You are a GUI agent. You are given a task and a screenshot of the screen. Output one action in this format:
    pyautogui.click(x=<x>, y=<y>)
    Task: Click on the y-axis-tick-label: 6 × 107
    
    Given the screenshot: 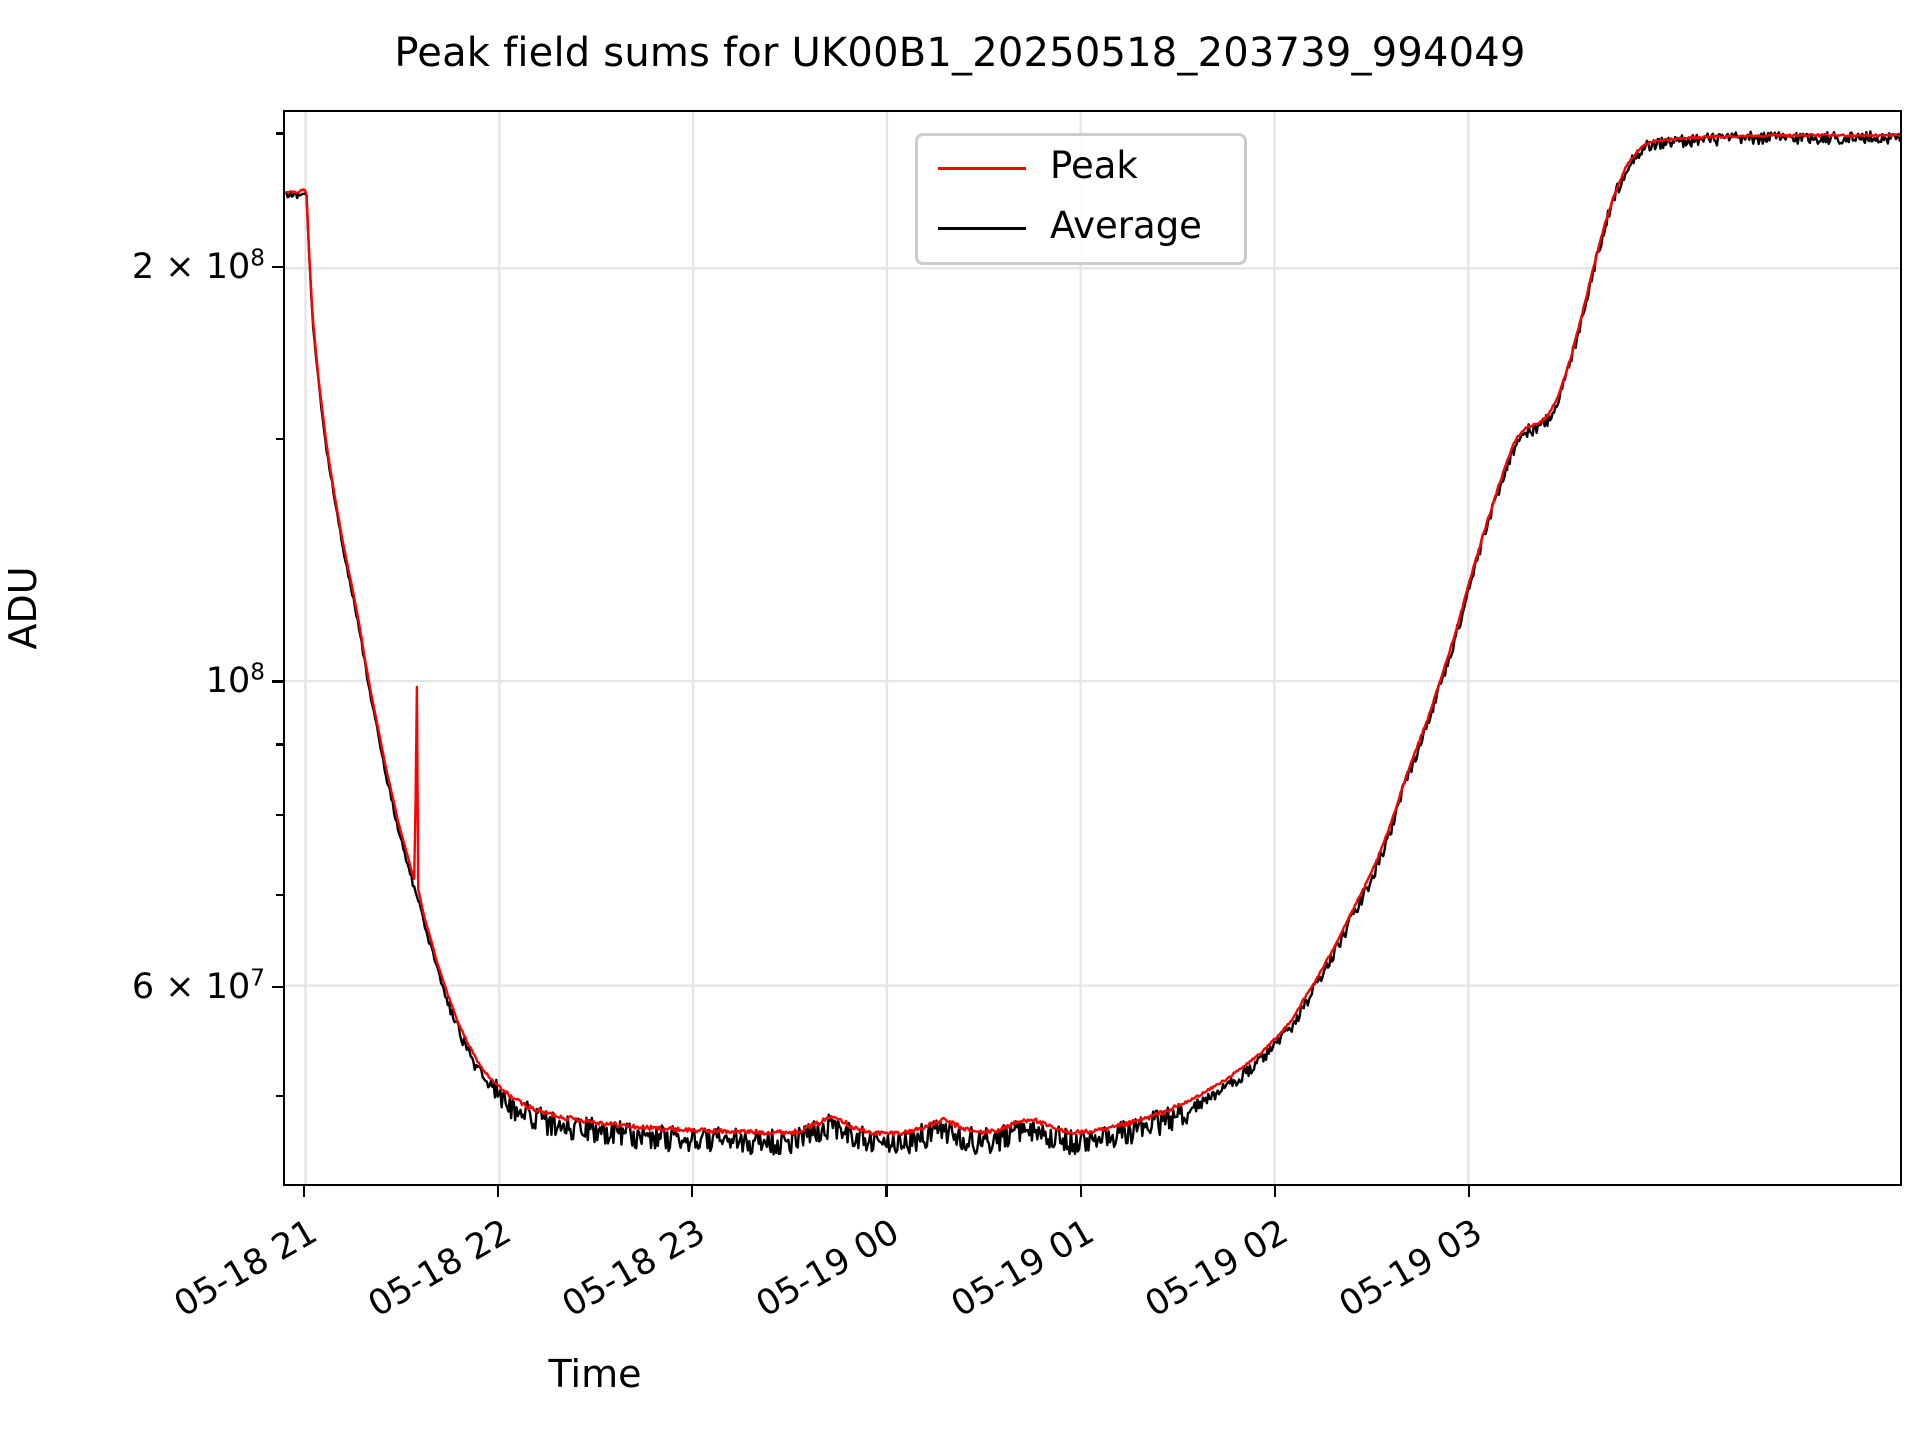 What is the action you would take?
    pyautogui.click(x=198, y=986)
    